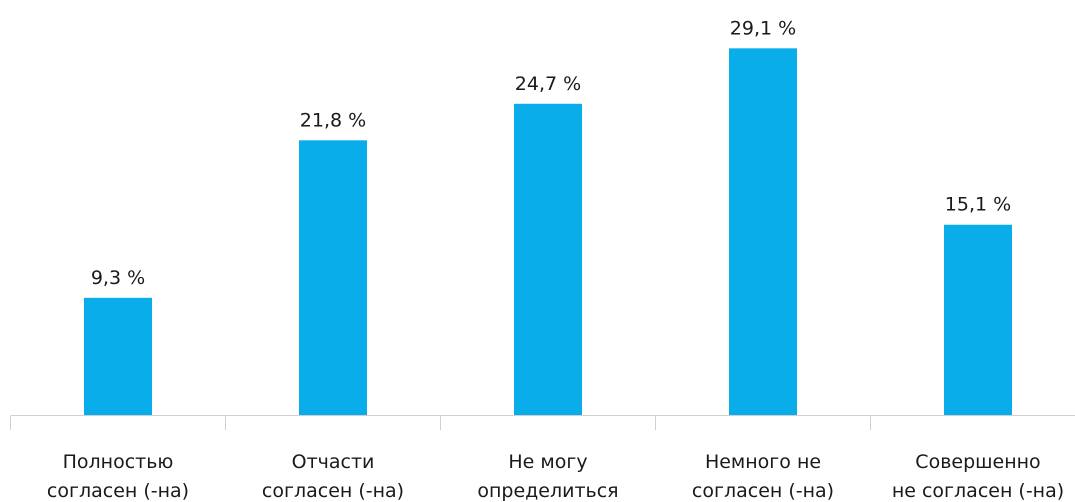  Describe the element at coordinates (763, 462) in the screenshot. I see `x-tick-label: Немного не` at that location.